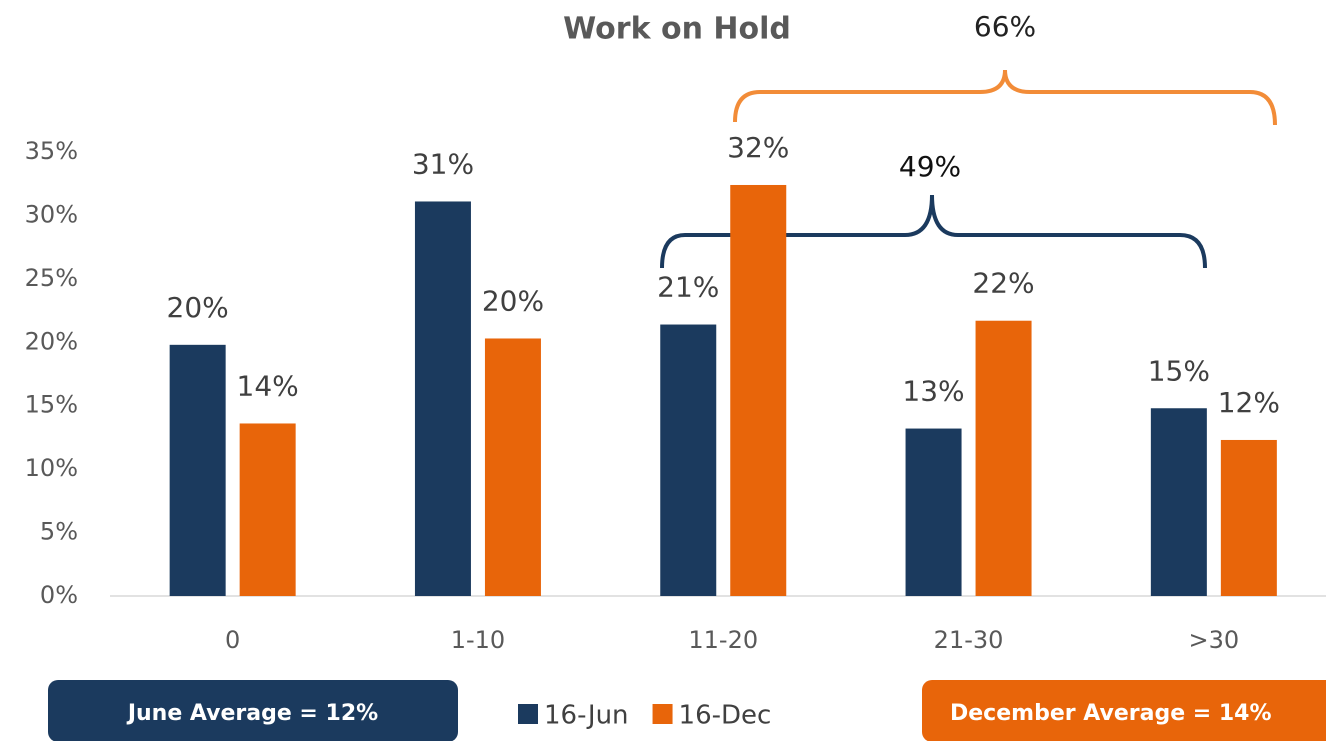 The height and width of the screenshot is (741, 1326). What do you see at coordinates (1005, 26) in the screenshot?
I see `annotation: 66%` at bounding box center [1005, 26].